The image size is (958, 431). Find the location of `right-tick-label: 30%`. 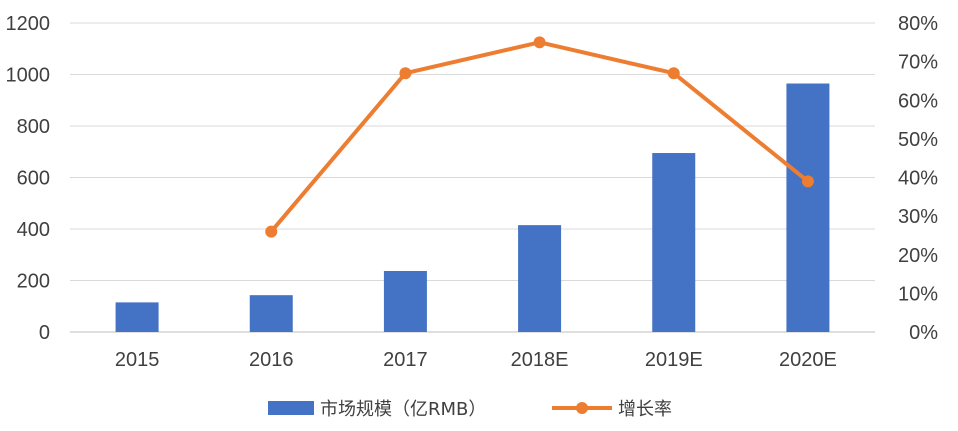

right-tick-label: 30% is located at coordinates (918, 217).